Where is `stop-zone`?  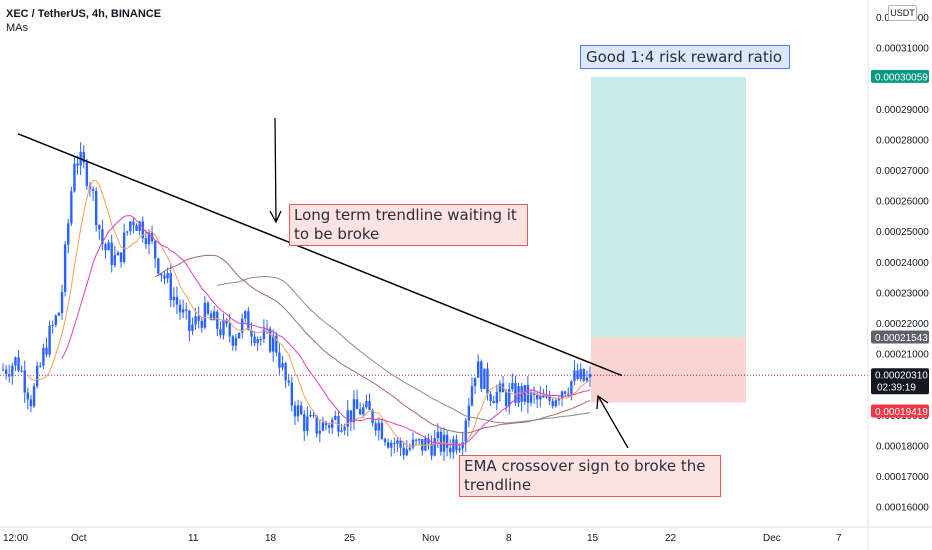
stop-zone is located at coordinates (668, 370).